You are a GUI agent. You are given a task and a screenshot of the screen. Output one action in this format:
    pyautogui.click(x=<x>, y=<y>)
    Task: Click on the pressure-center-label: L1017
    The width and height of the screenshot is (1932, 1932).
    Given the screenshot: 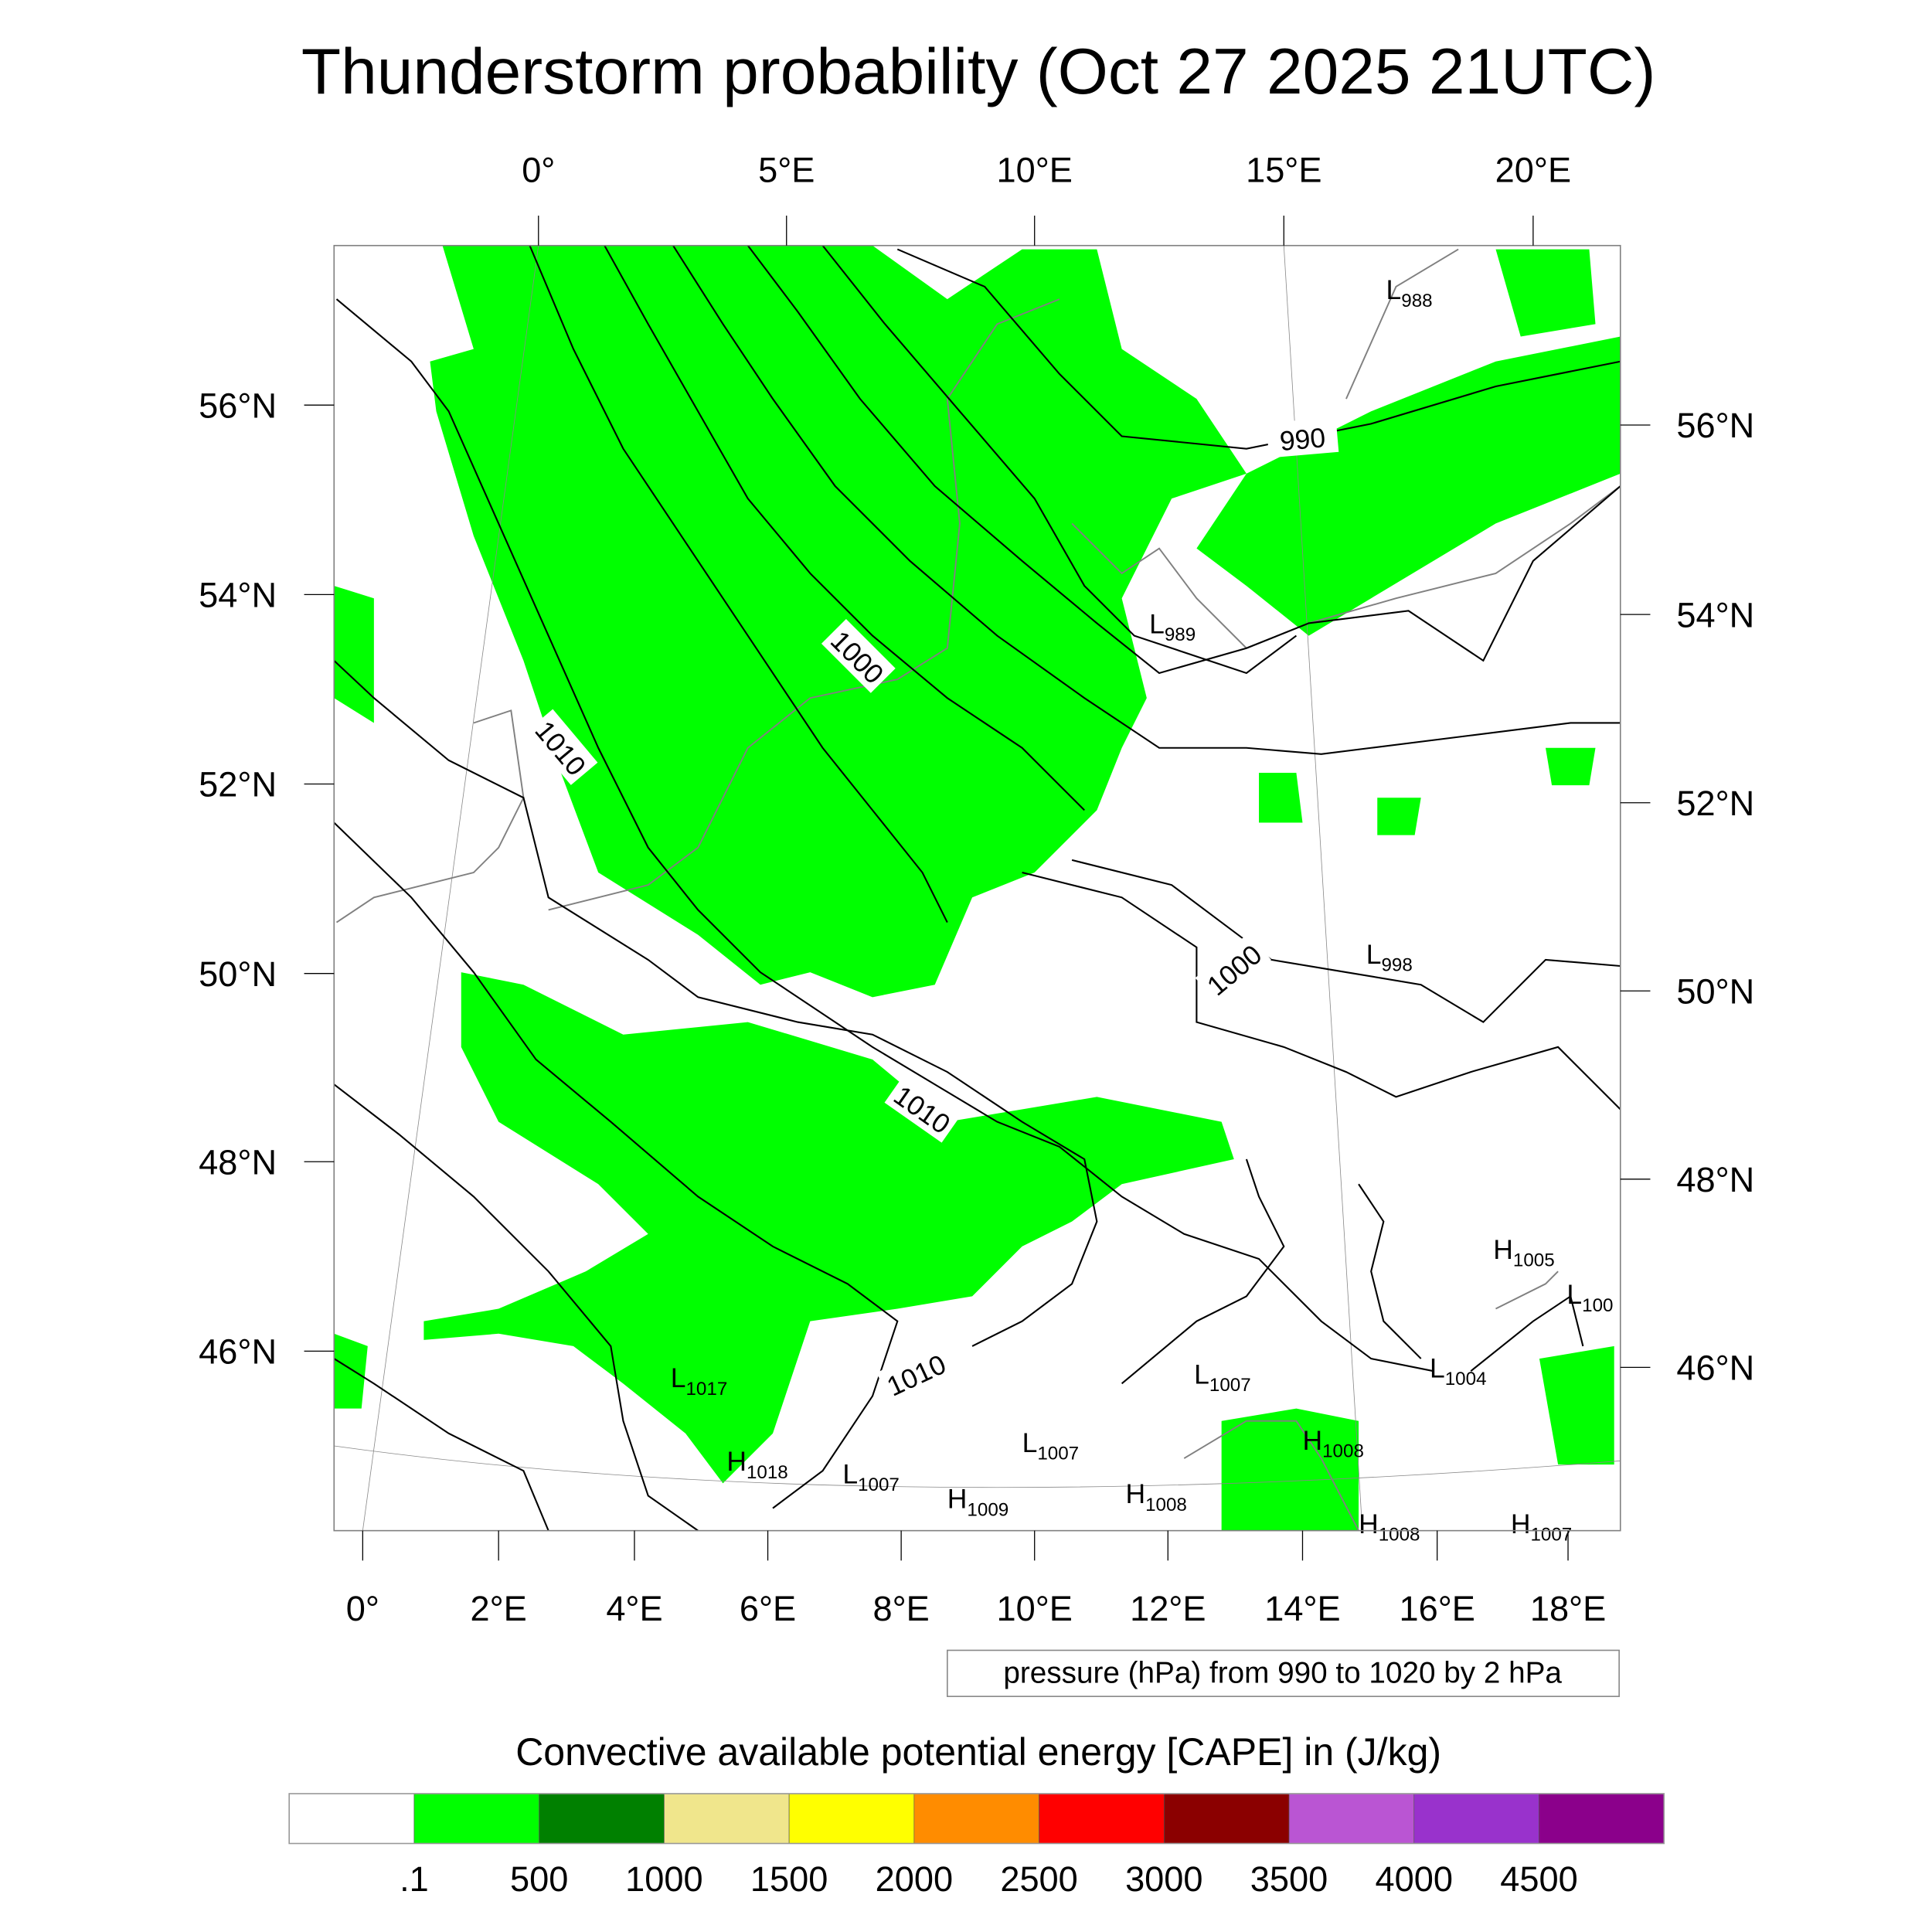 What is the action you would take?
    pyautogui.click(x=699, y=1381)
    